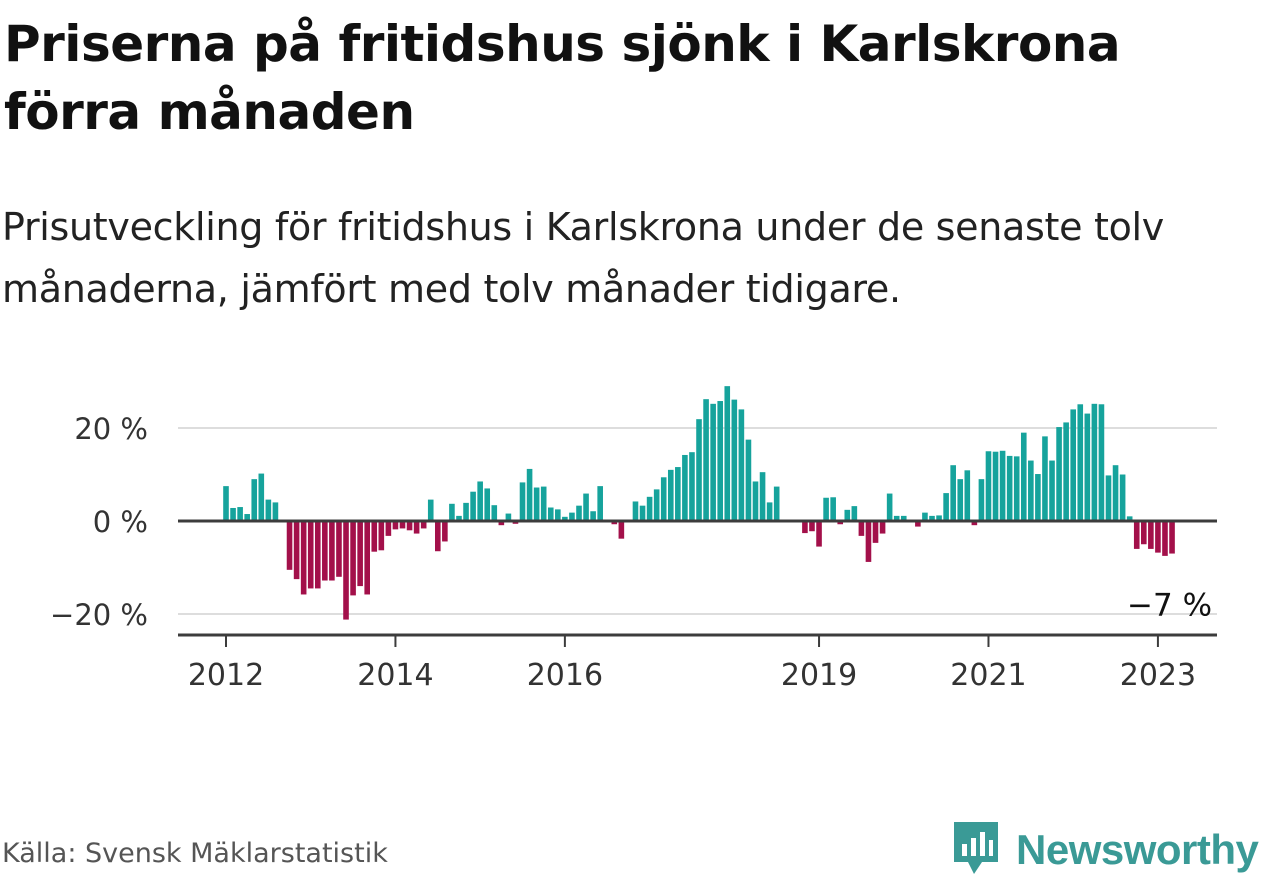  Describe the element at coordinates (819, 674) in the screenshot. I see `x-tick-label: 2019` at that location.